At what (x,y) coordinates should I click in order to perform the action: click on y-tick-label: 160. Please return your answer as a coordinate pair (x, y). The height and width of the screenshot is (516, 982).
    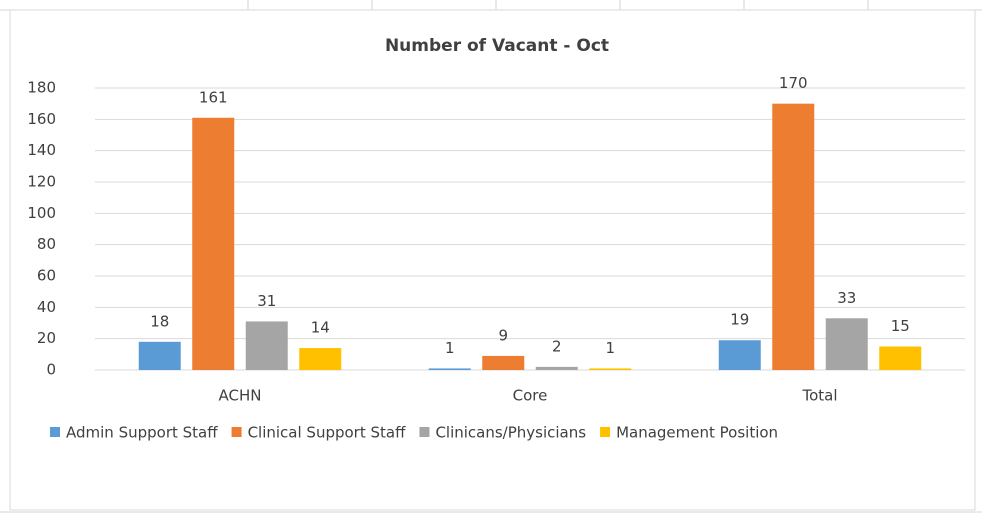
    Looking at the image, I should click on (41, 119).